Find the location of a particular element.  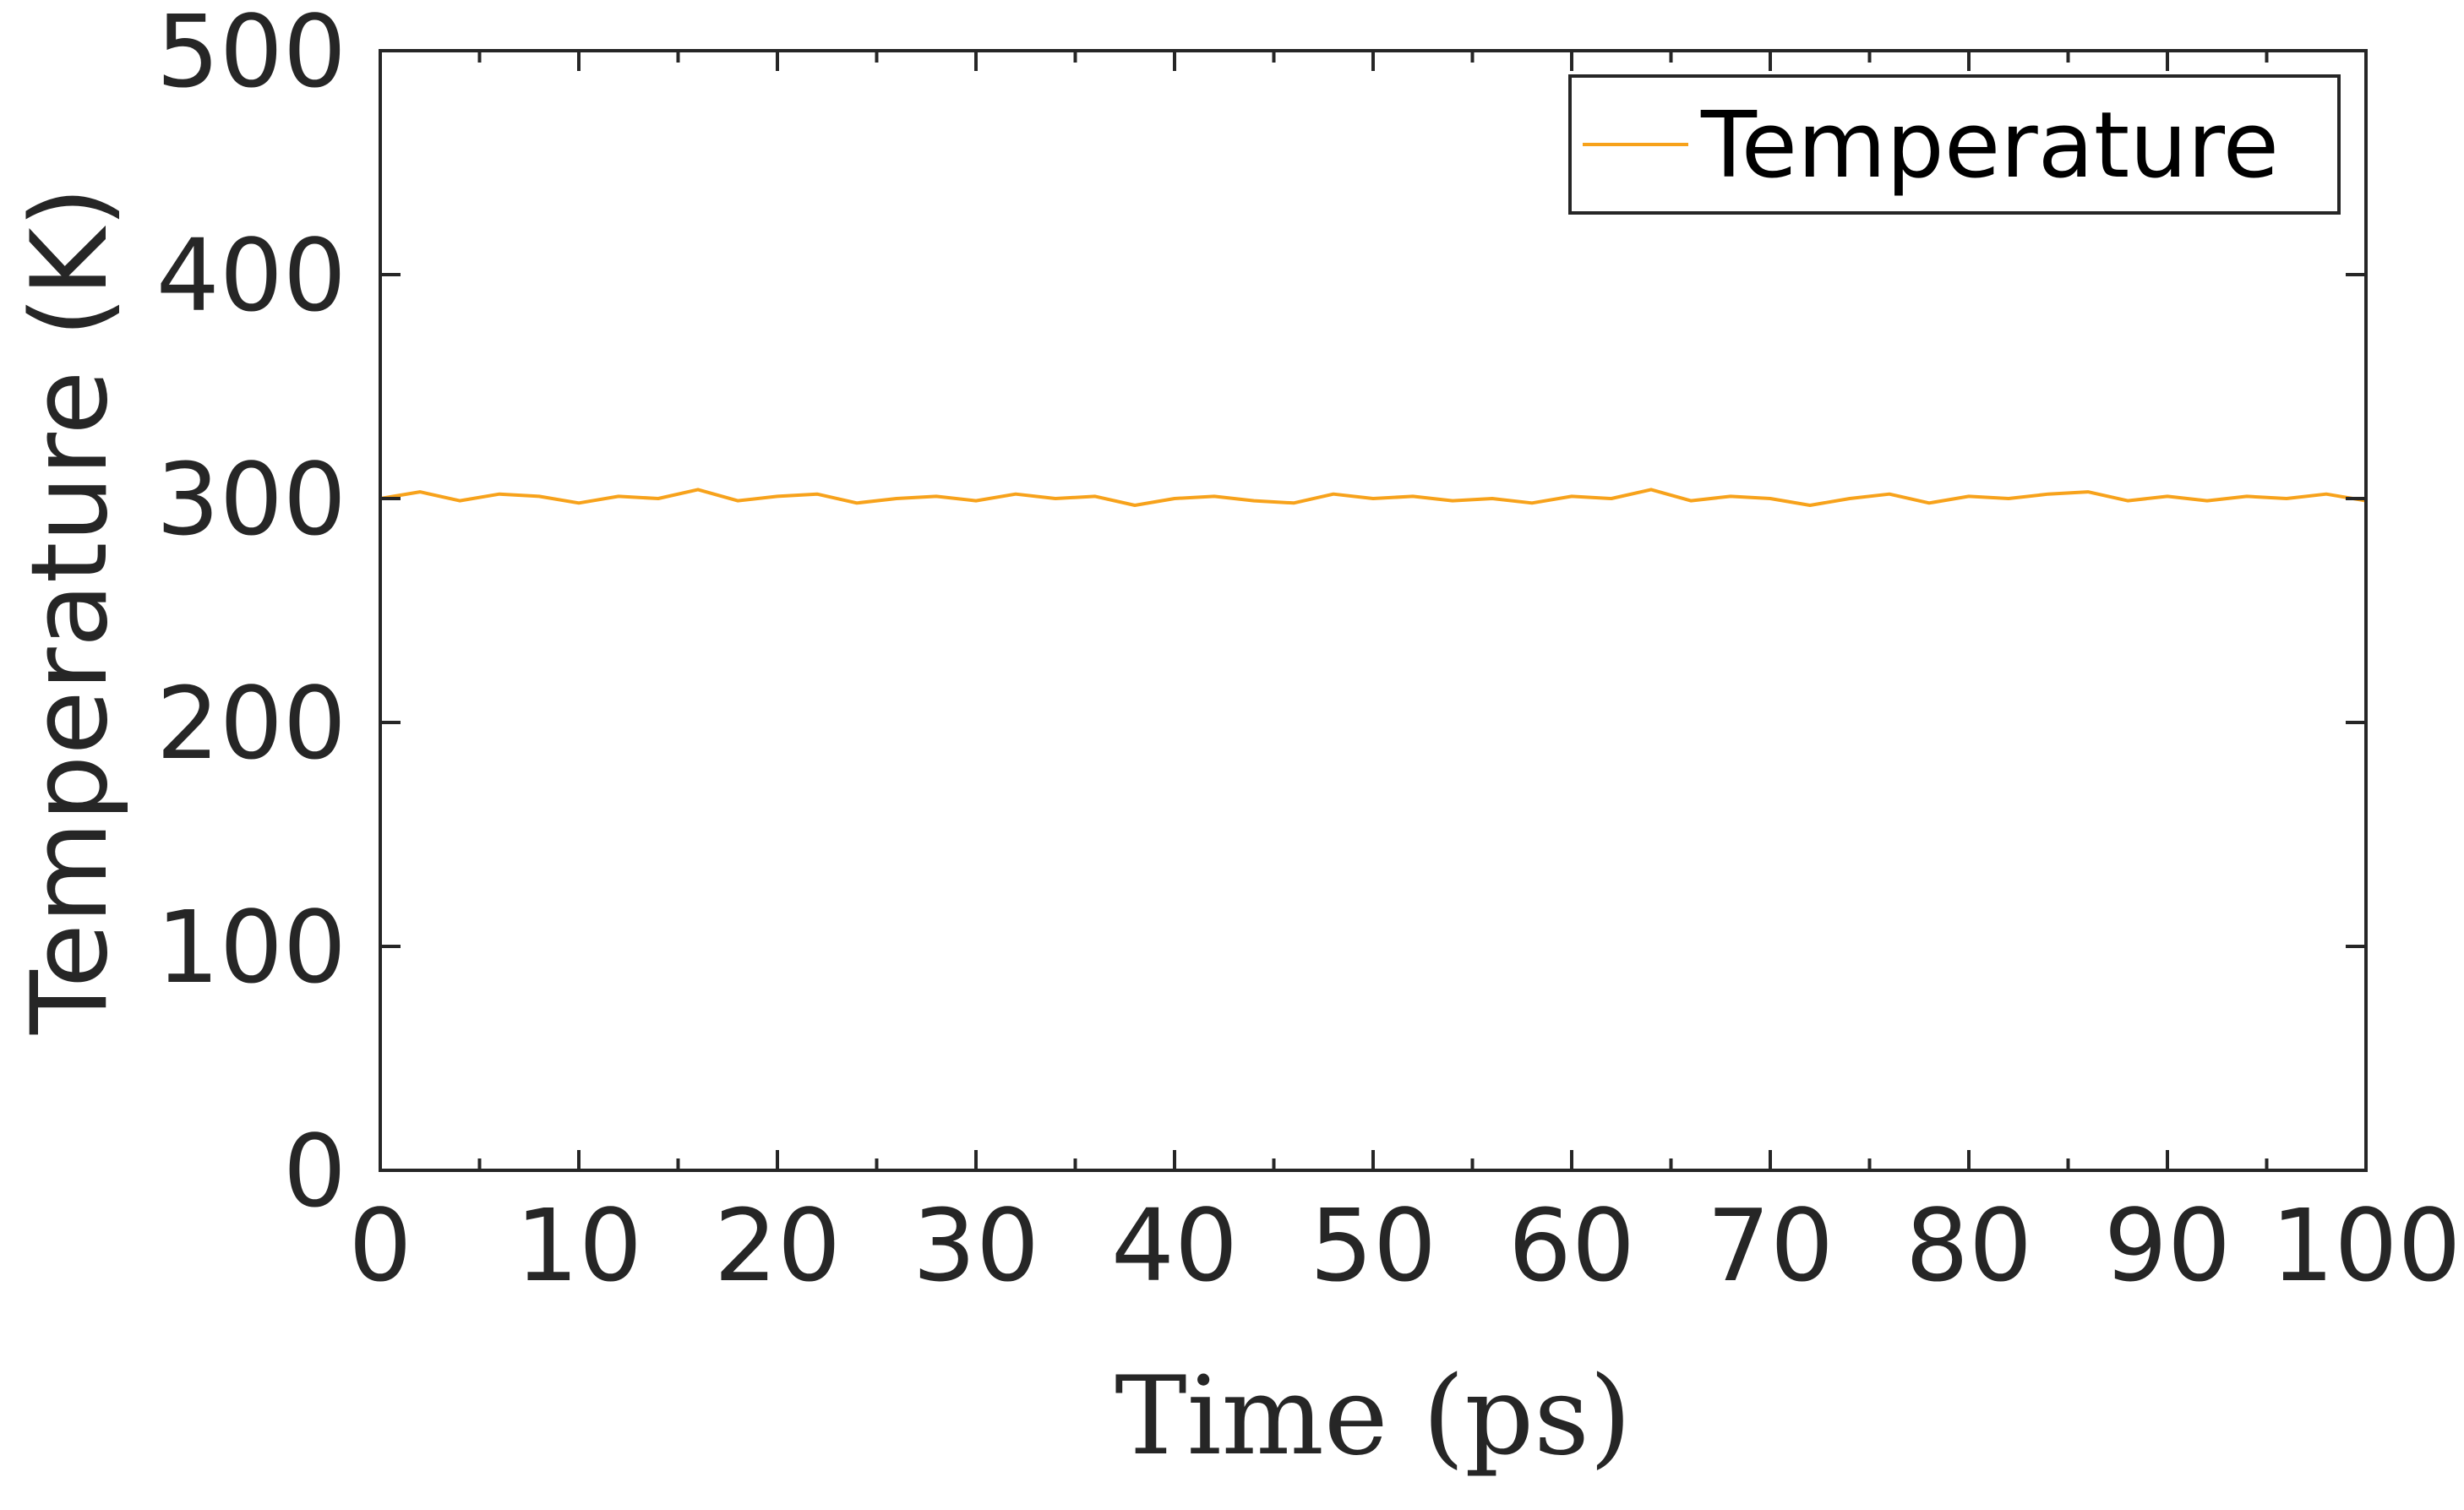

series-line-temperature is located at coordinates (1373, 497).